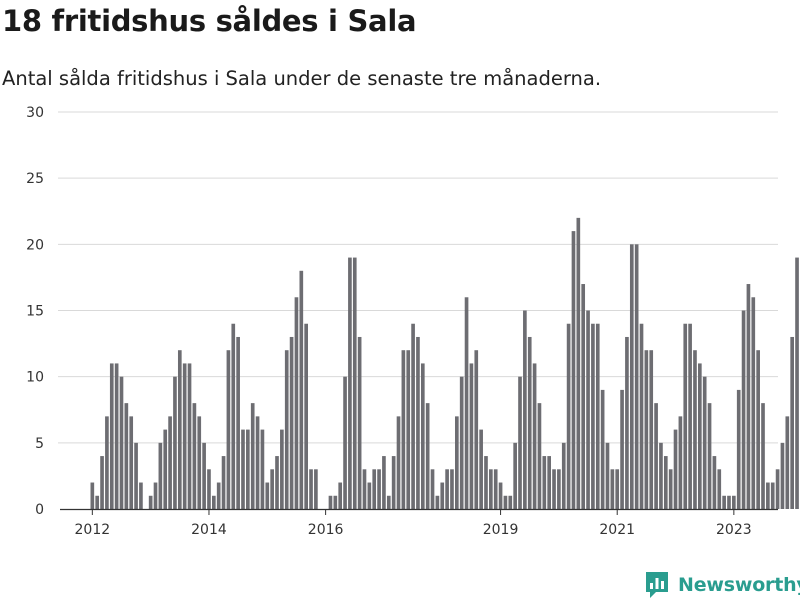 The height and width of the screenshot is (600, 800). What do you see at coordinates (501, 530) in the screenshot?
I see `x-tick-label-2019: 2019` at bounding box center [501, 530].